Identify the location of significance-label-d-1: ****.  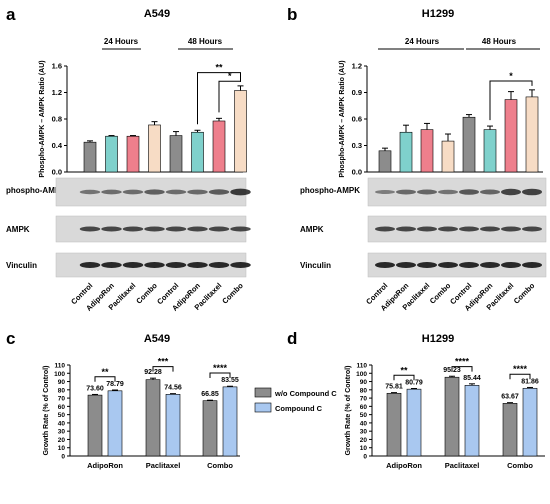
(462, 362).